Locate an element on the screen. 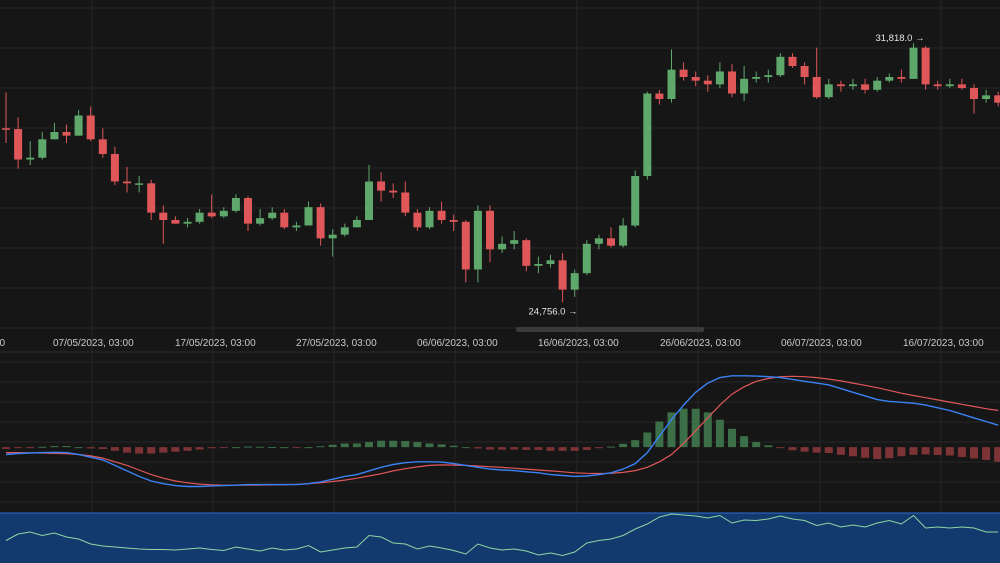  high-annotation: 31,818.0 → is located at coordinates (899, 38).